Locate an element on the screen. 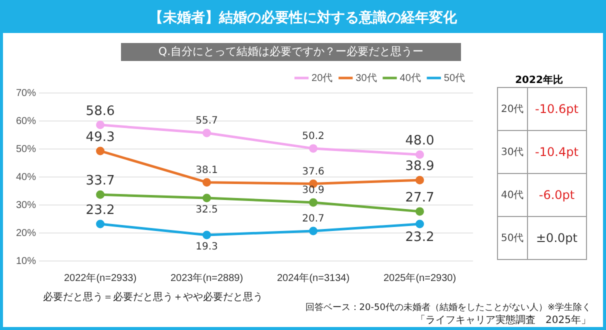 The height and width of the screenshot is (330, 606). data-label: 49.3 is located at coordinates (100, 137).